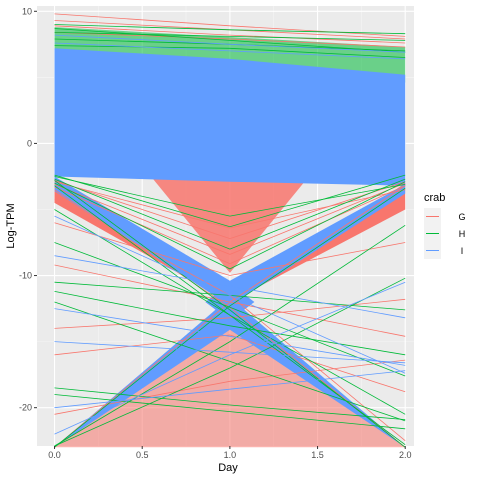 The image size is (480, 480). What do you see at coordinates (142, 455) in the screenshot?
I see `x-tick-label: 0.5` at bounding box center [142, 455].